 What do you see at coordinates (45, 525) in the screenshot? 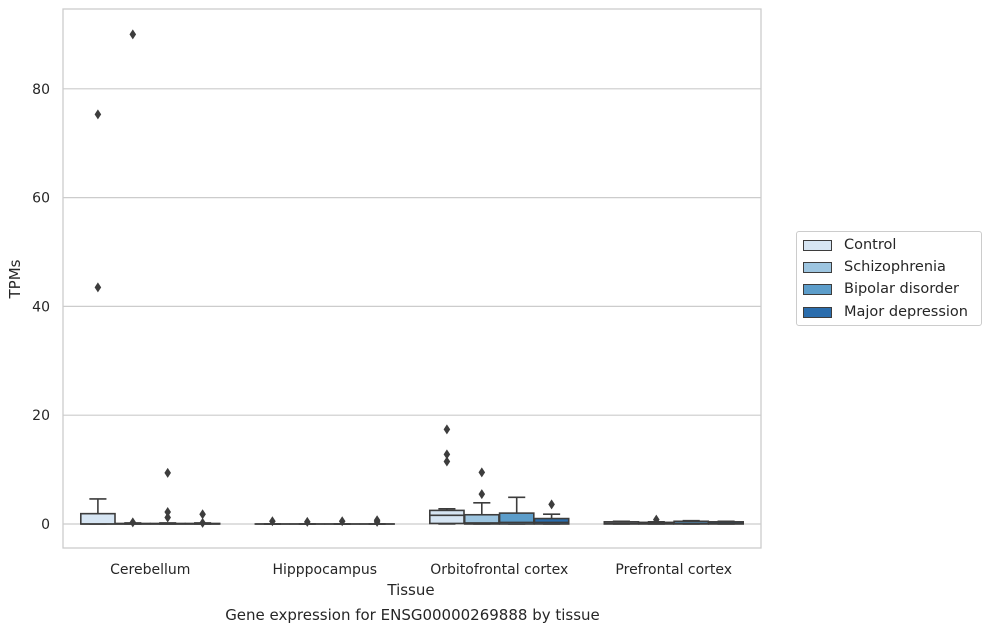
I see `y-tick-label: 0` at bounding box center [45, 525].